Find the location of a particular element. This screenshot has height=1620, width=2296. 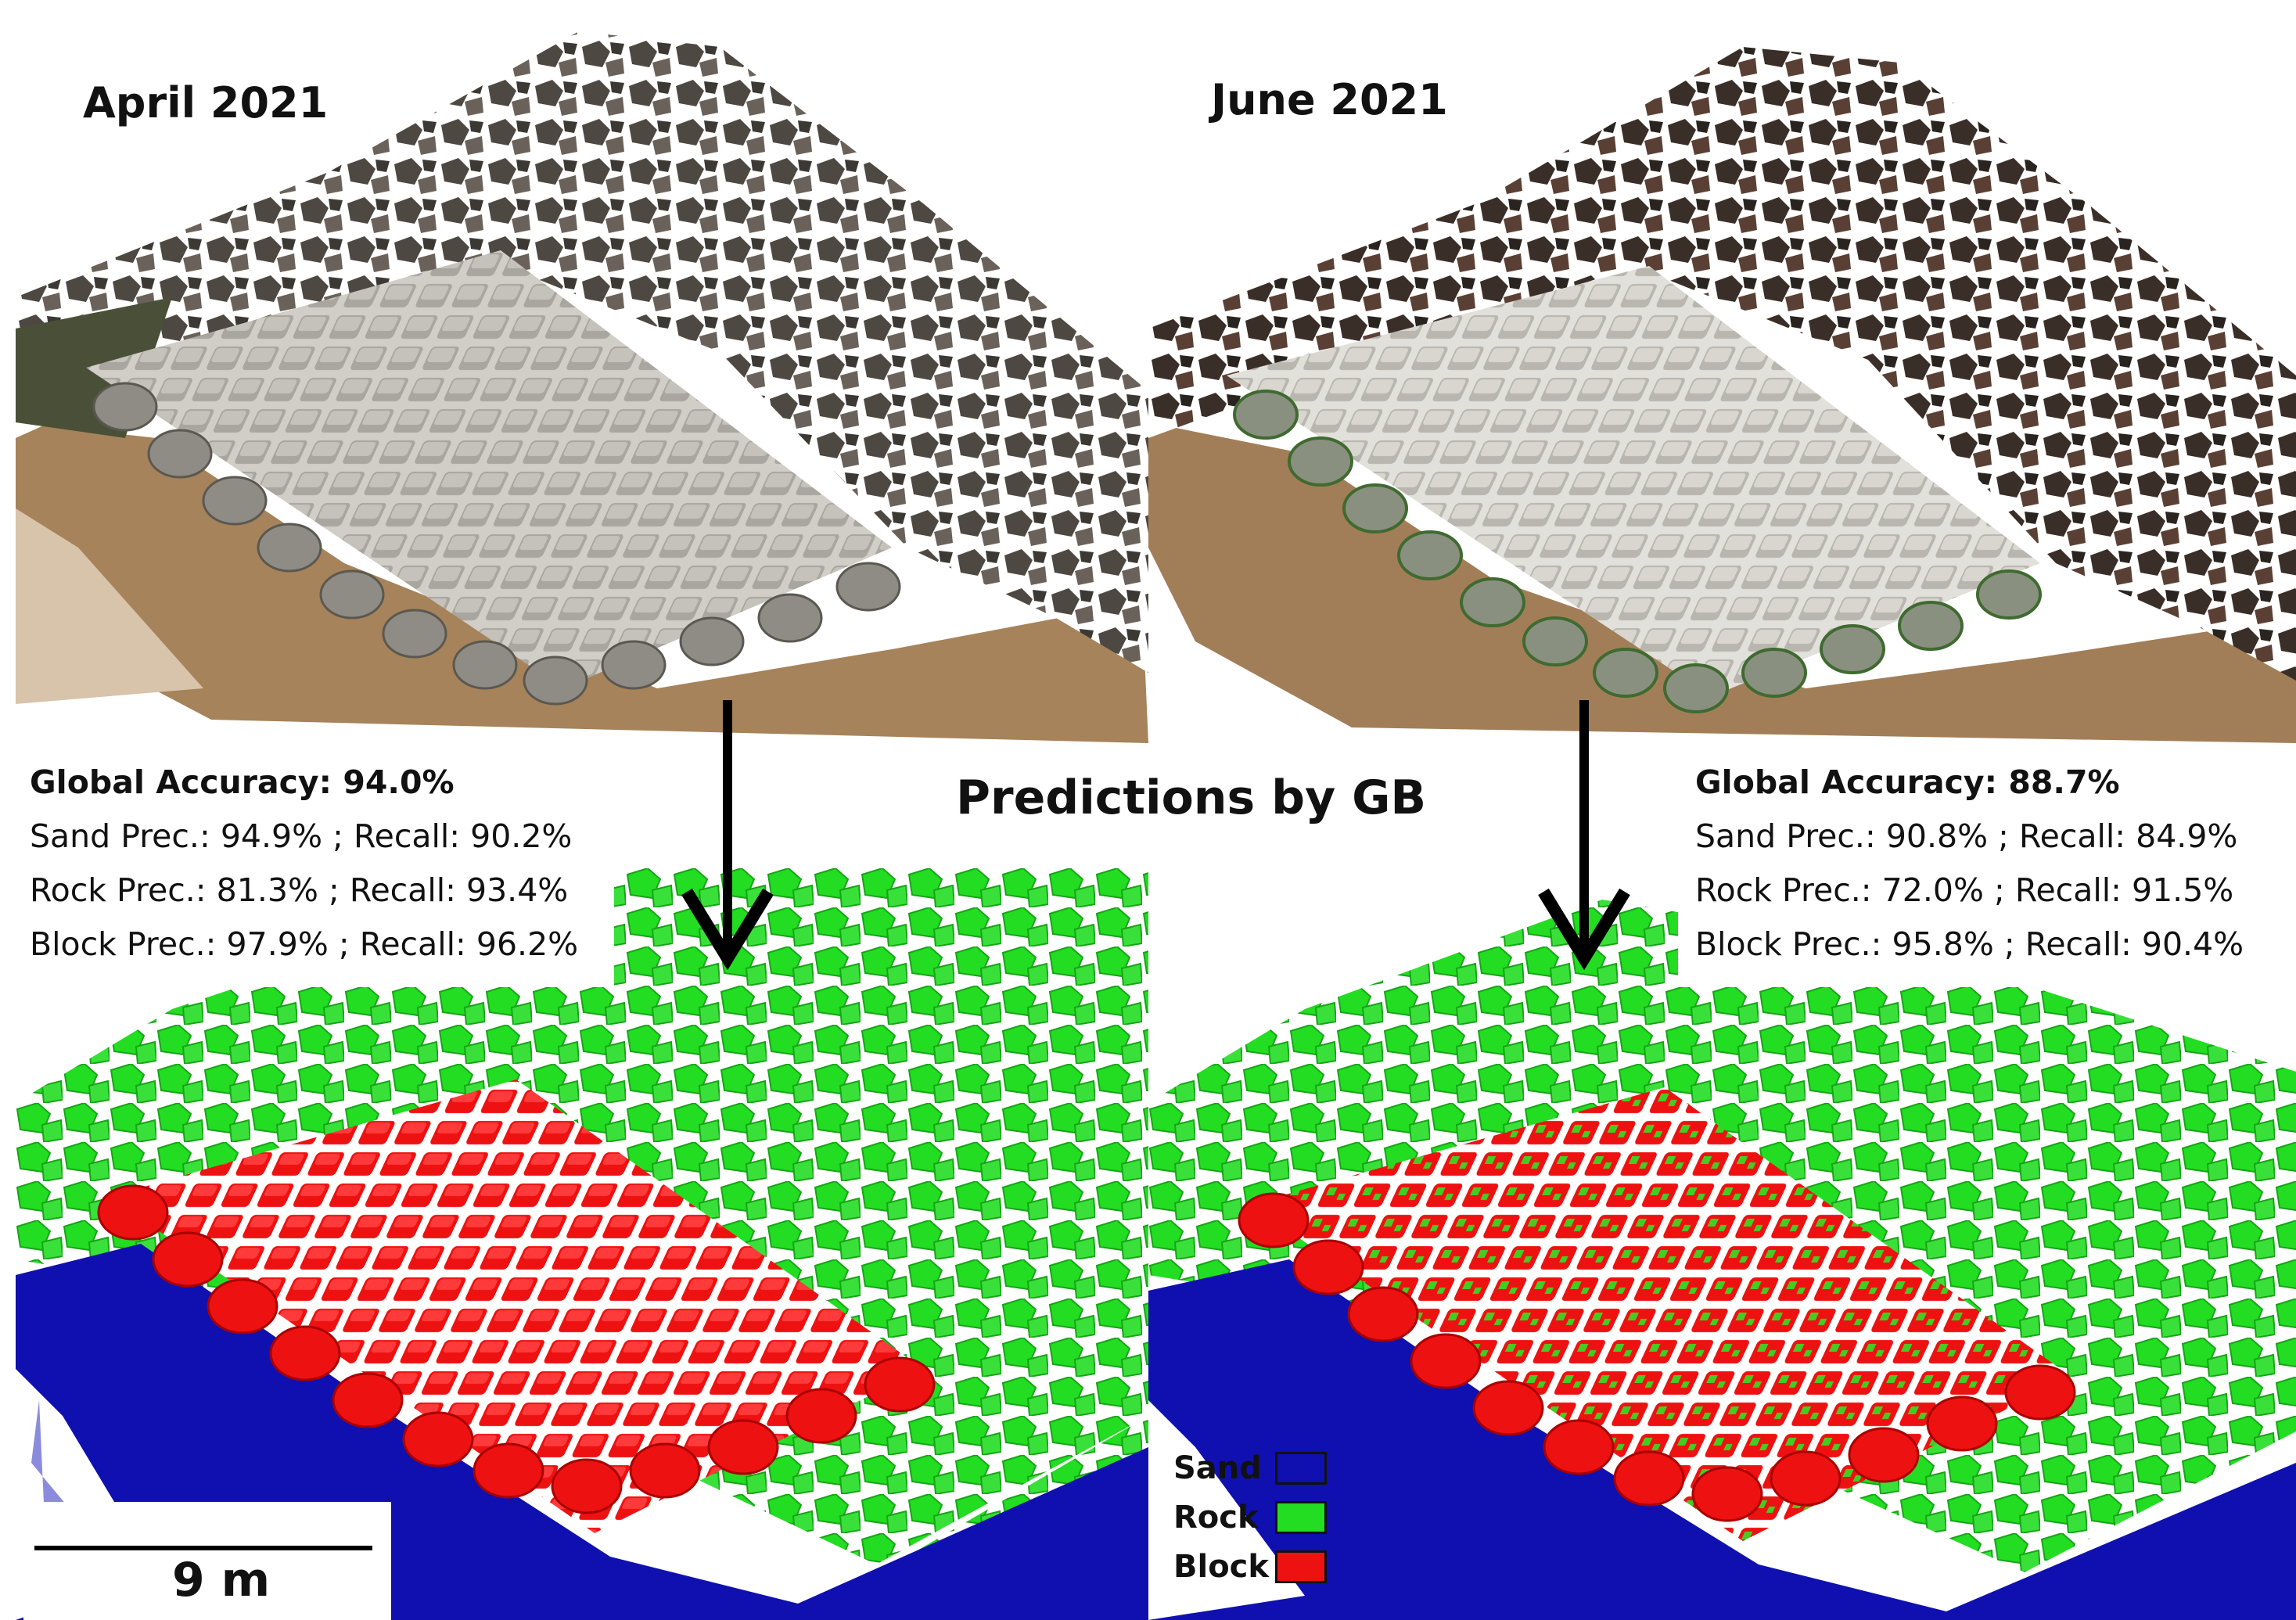

panel-title-april: April 2021 is located at coordinates (206, 103).